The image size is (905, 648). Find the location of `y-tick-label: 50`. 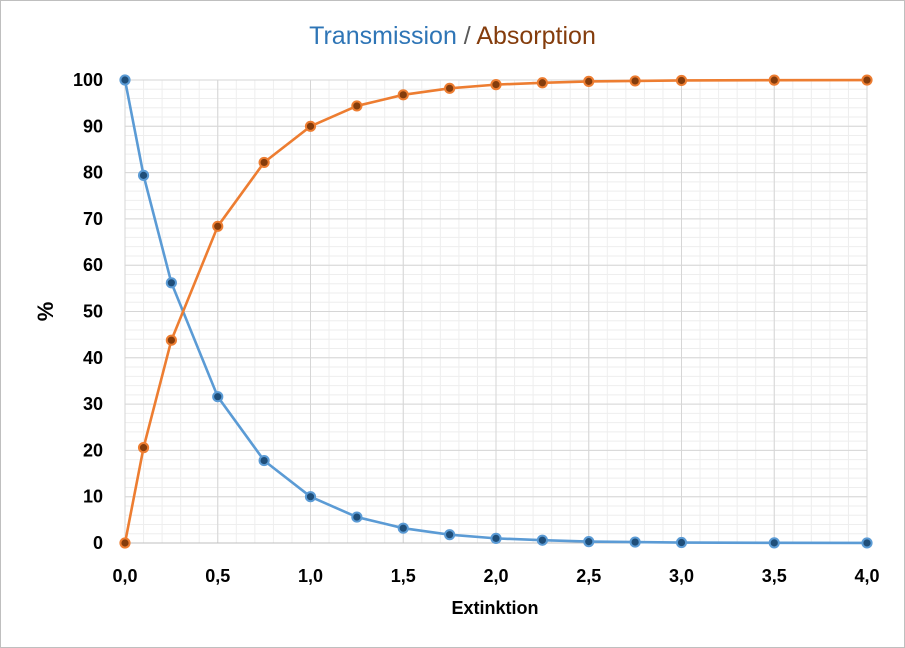

y-tick-label: 50 is located at coordinates (93, 312).